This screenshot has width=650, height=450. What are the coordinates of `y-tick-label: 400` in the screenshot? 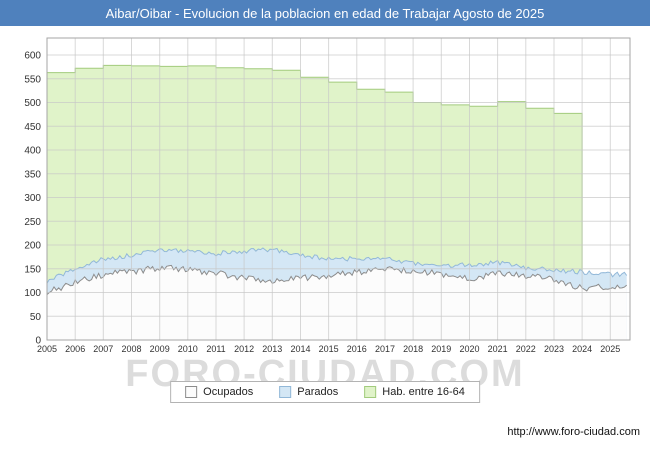 It's located at (32, 151).